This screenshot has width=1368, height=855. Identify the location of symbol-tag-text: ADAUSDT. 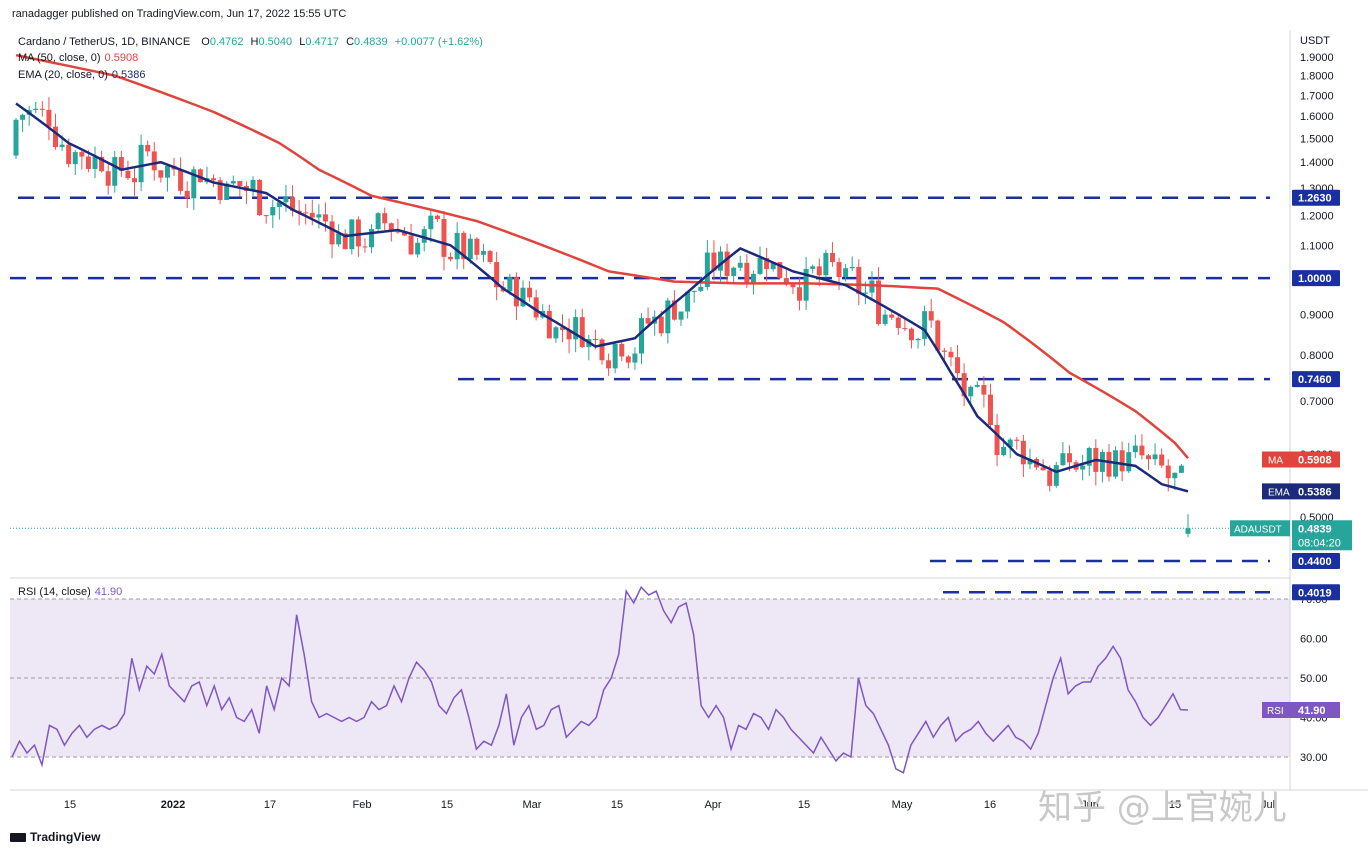
(1258, 529).